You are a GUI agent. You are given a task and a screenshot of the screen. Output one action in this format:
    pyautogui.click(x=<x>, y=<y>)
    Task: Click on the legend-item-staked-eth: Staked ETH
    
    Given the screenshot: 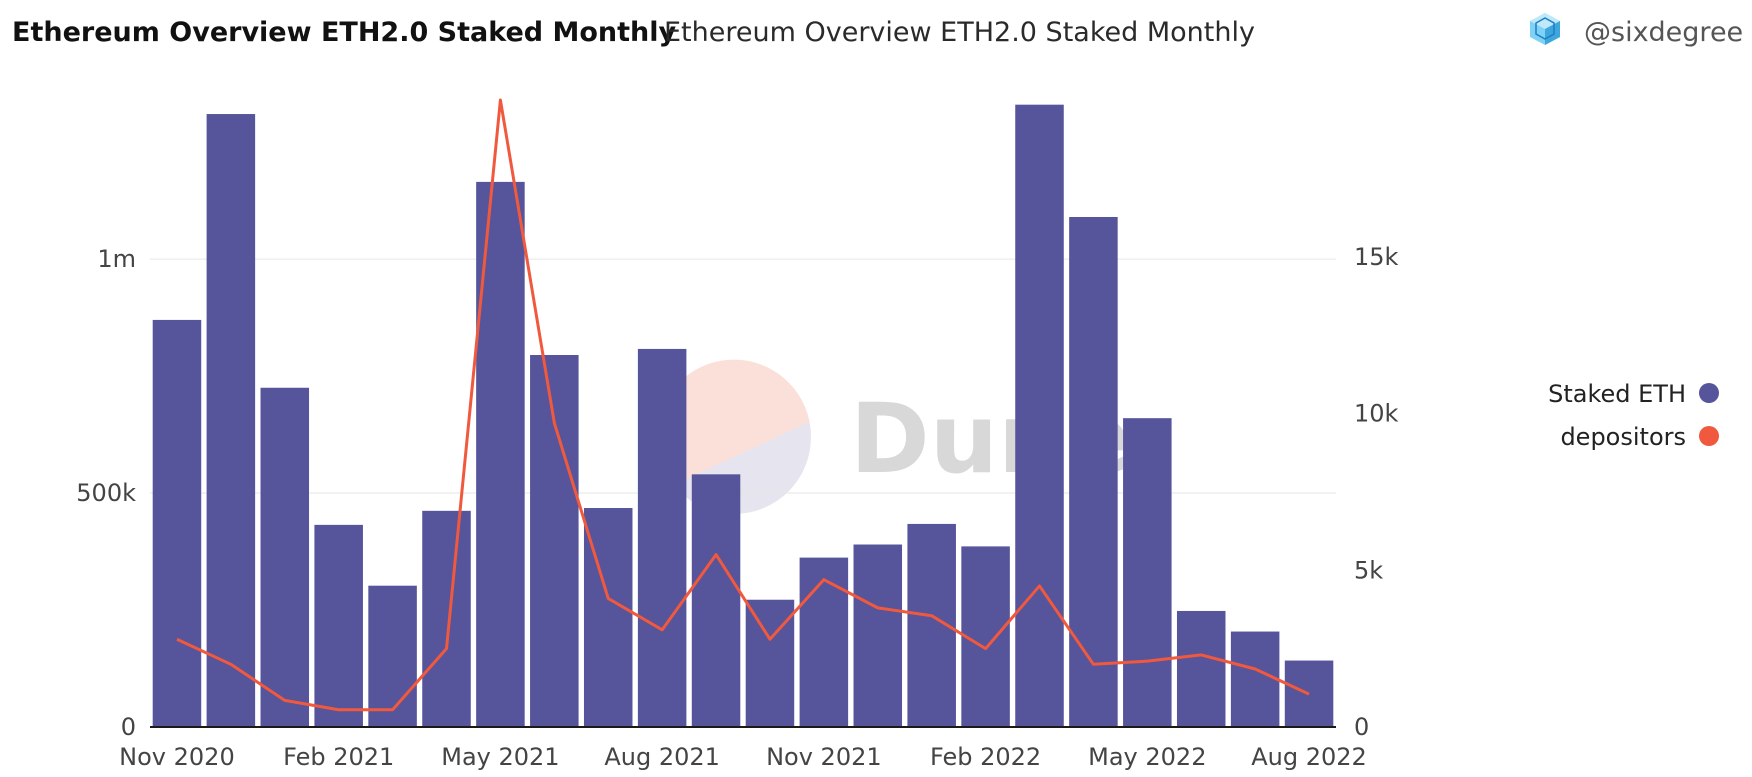 What is the action you would take?
    pyautogui.click(x=1633, y=394)
    